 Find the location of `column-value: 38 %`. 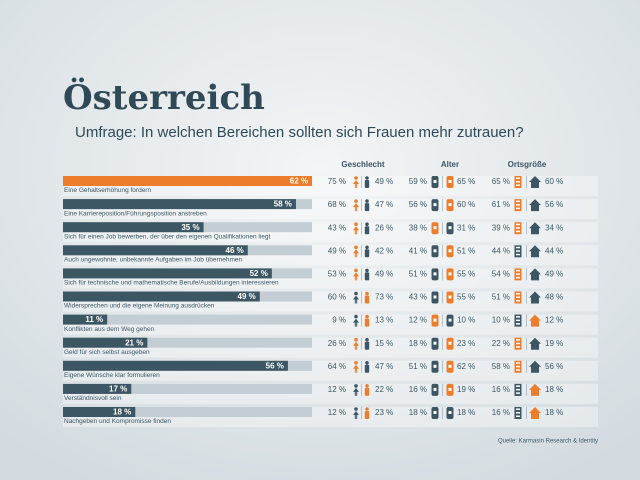

column-value: 38 % is located at coordinates (418, 227).